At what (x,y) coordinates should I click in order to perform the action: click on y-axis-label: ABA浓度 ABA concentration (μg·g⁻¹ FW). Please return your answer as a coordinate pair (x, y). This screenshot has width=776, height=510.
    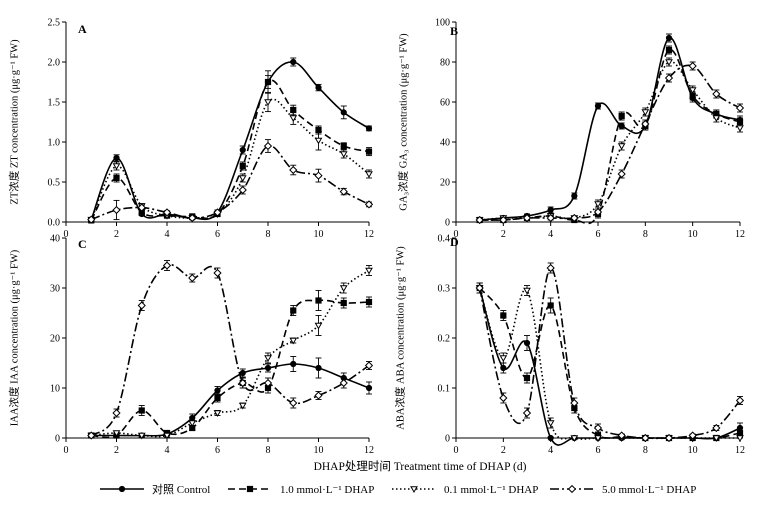
    Looking at the image, I should click on (400, 338).